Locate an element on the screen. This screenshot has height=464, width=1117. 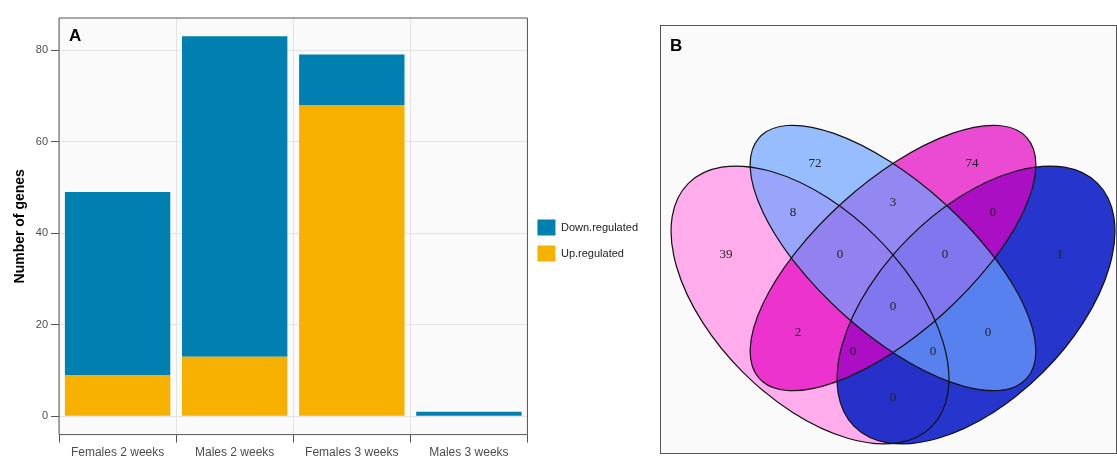
y-tick-label: 80 is located at coordinates (42, 49).